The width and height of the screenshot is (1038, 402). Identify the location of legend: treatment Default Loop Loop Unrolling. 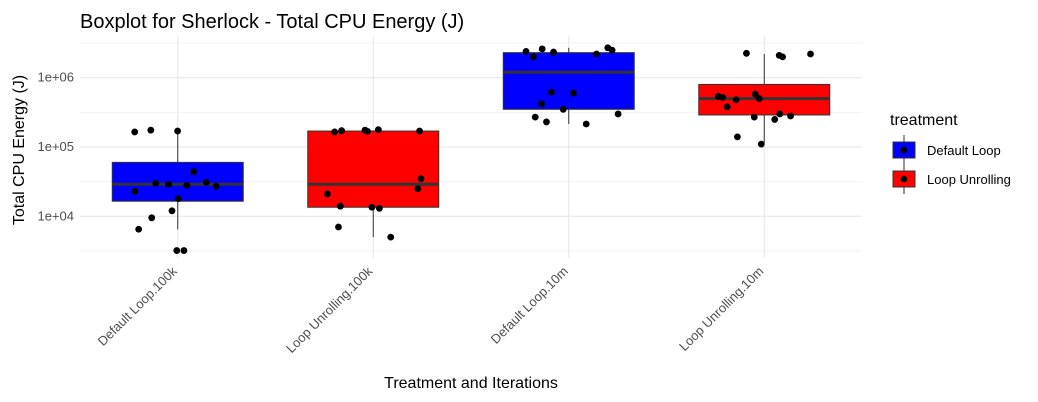
(950, 153).